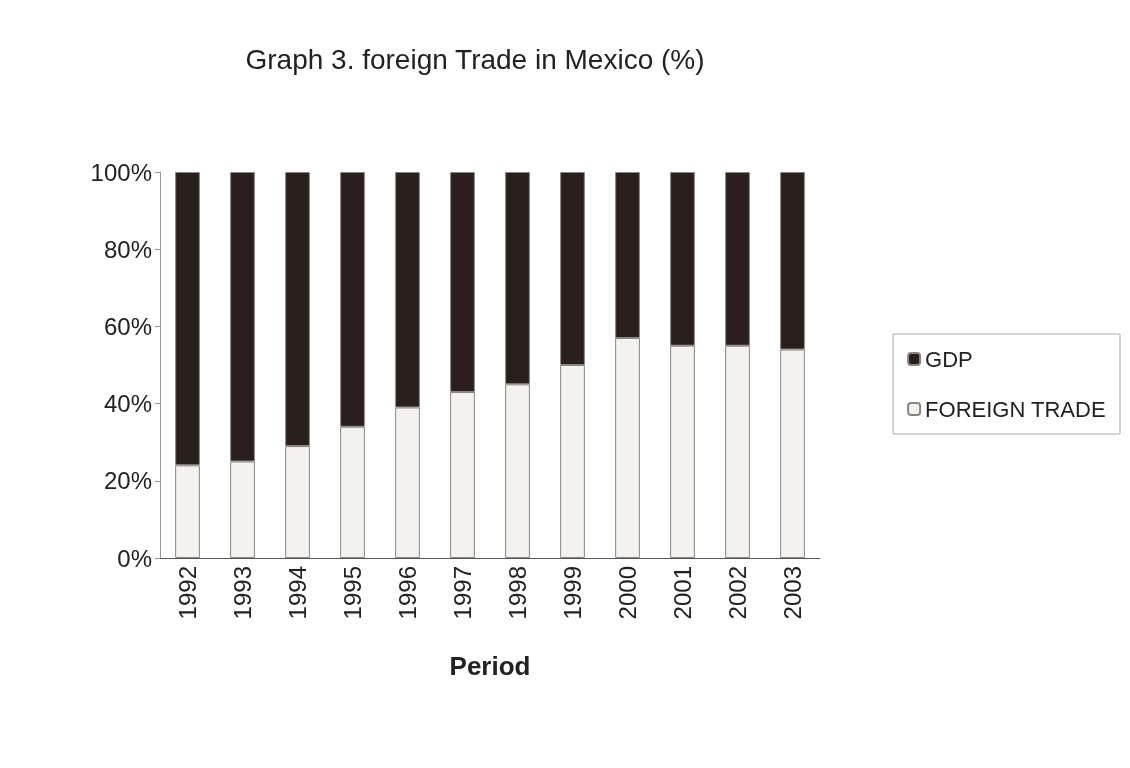  I want to click on x-tick-label: 1998, so click(517, 593).